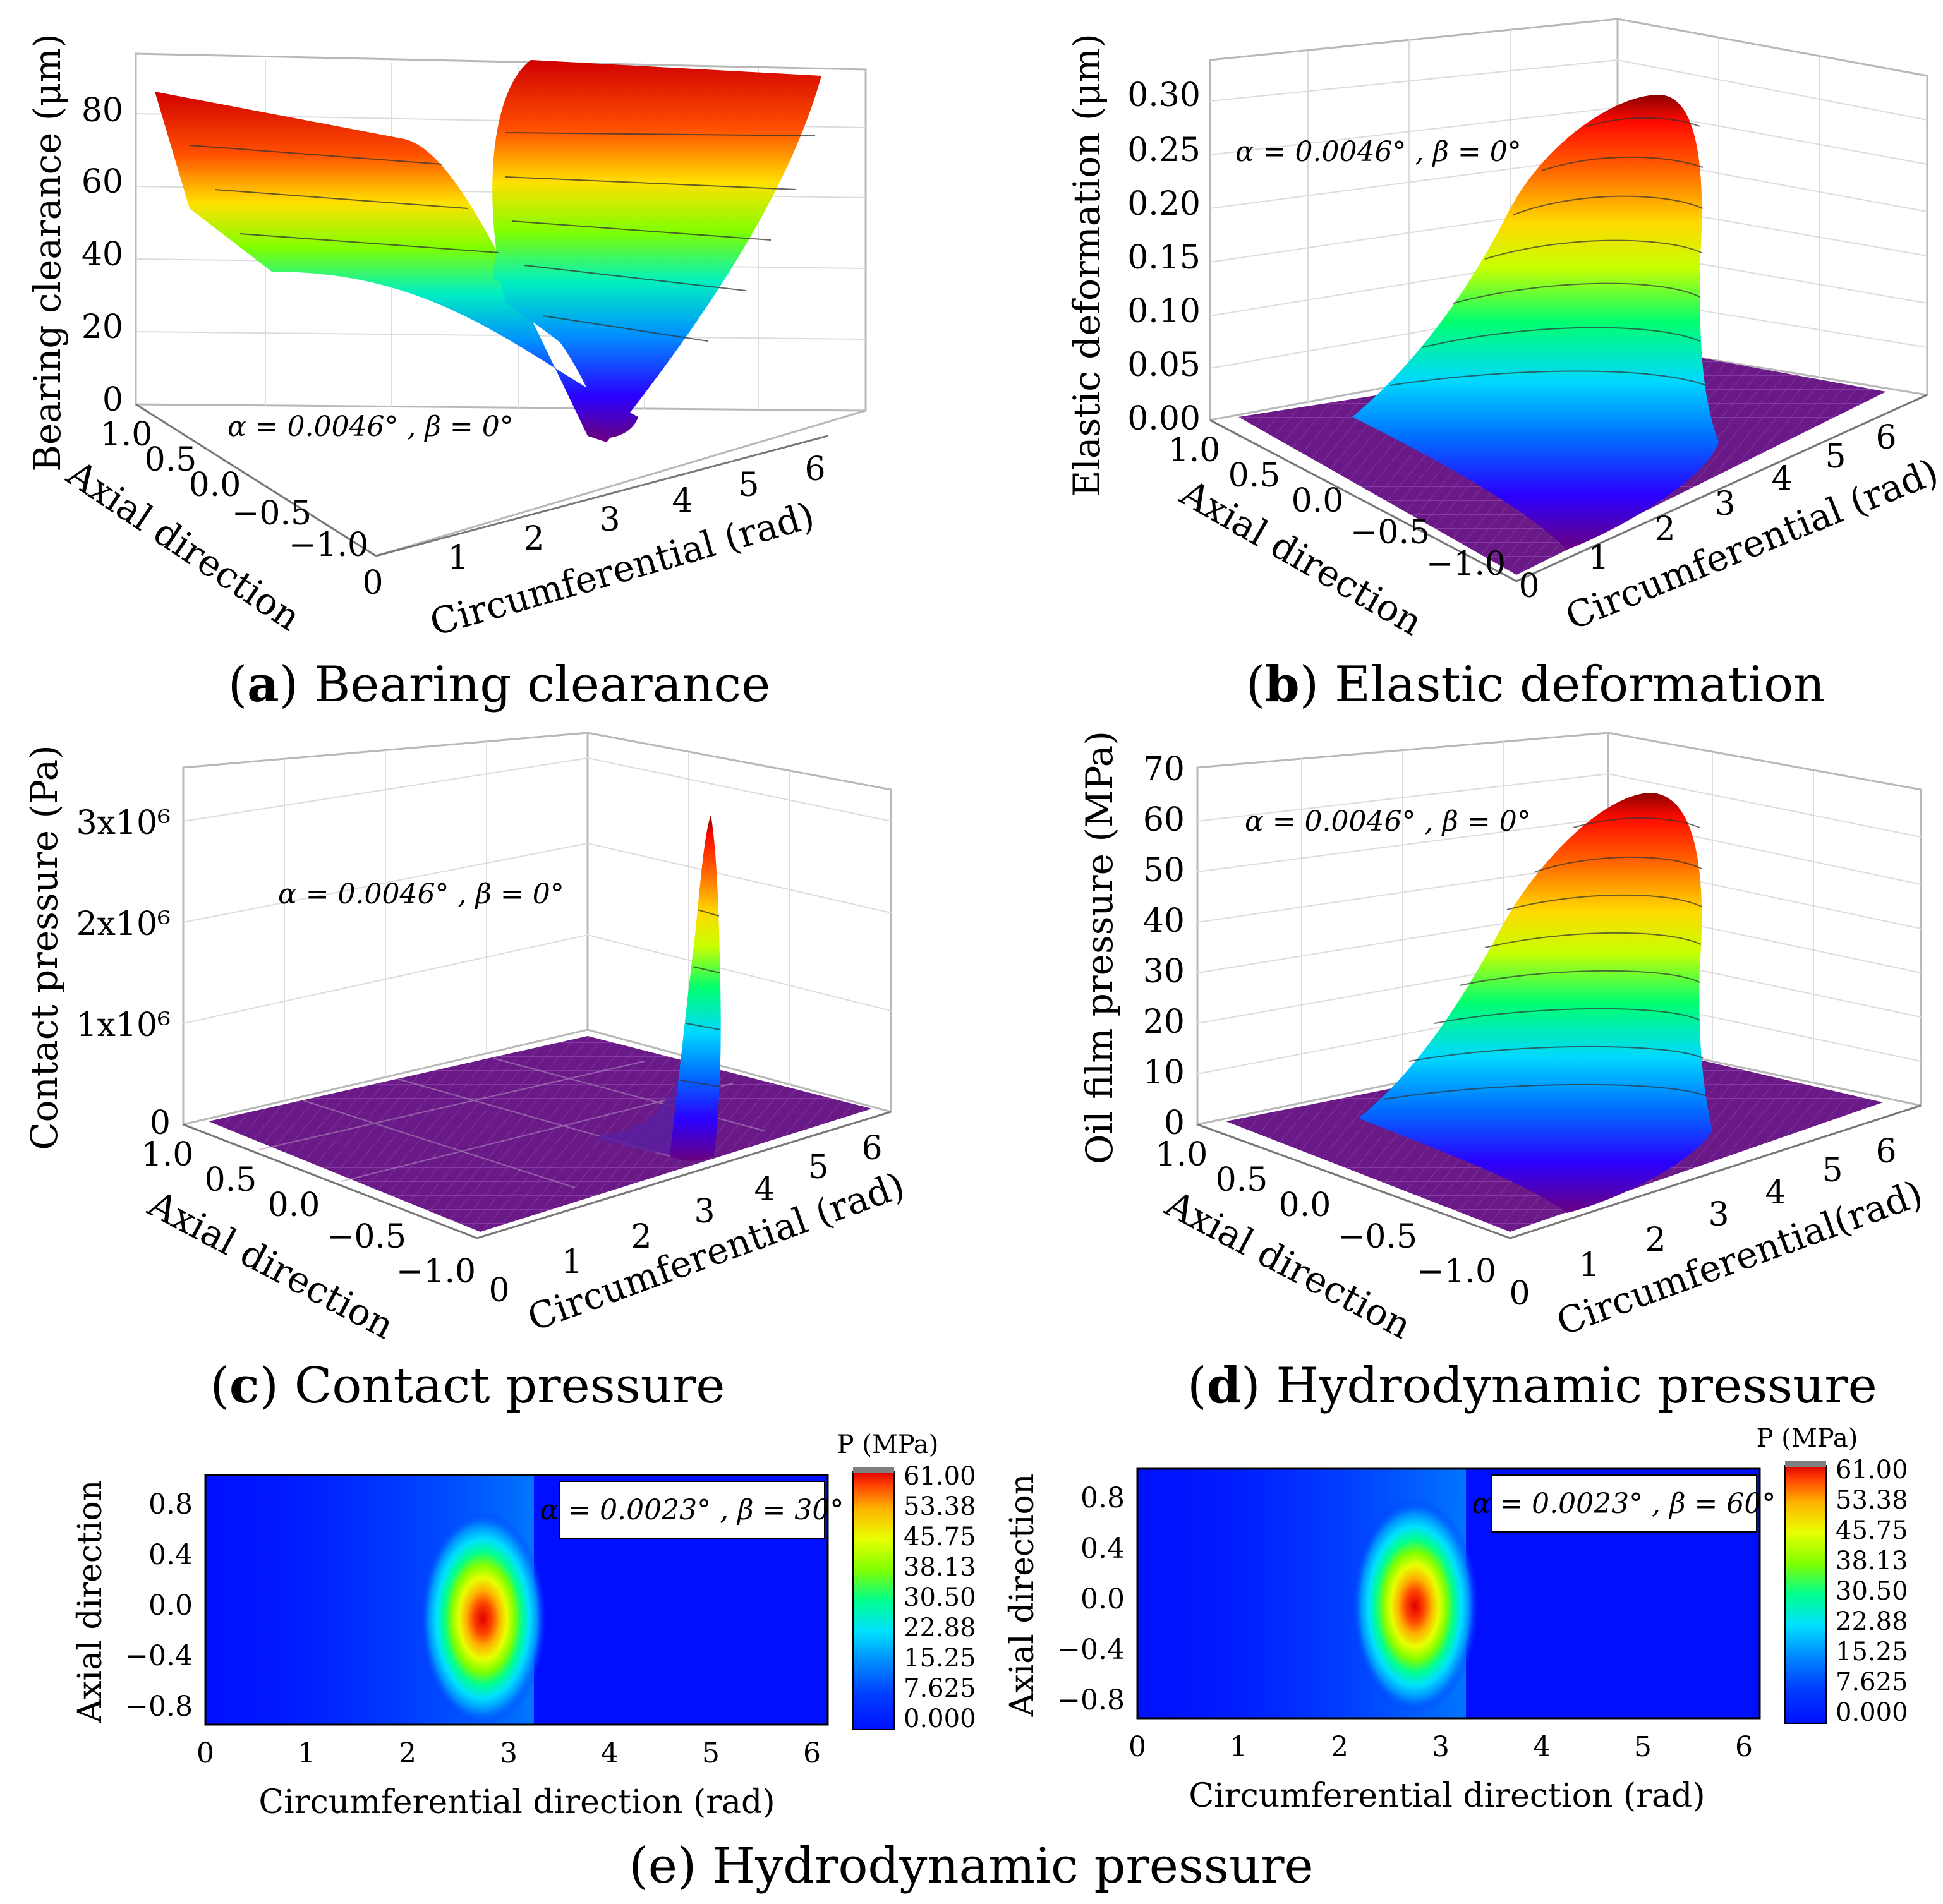  Describe the element at coordinates (571, 1262) in the screenshot. I see `panel-c-xtick: 1` at that location.